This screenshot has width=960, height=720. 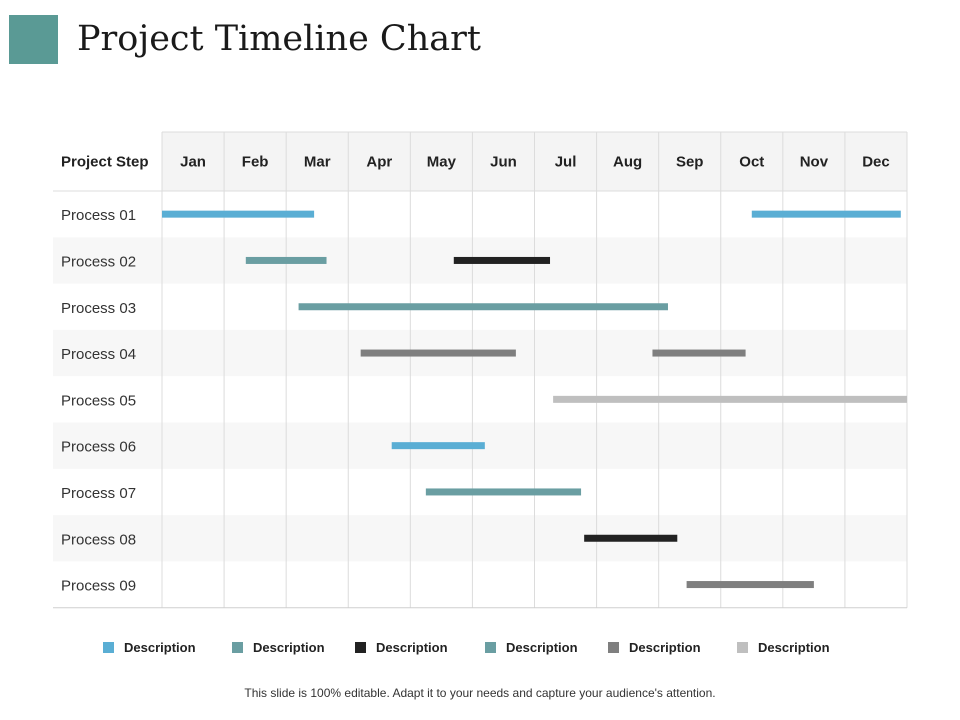 I want to click on header-project-step: Project Step, so click(x=105, y=162).